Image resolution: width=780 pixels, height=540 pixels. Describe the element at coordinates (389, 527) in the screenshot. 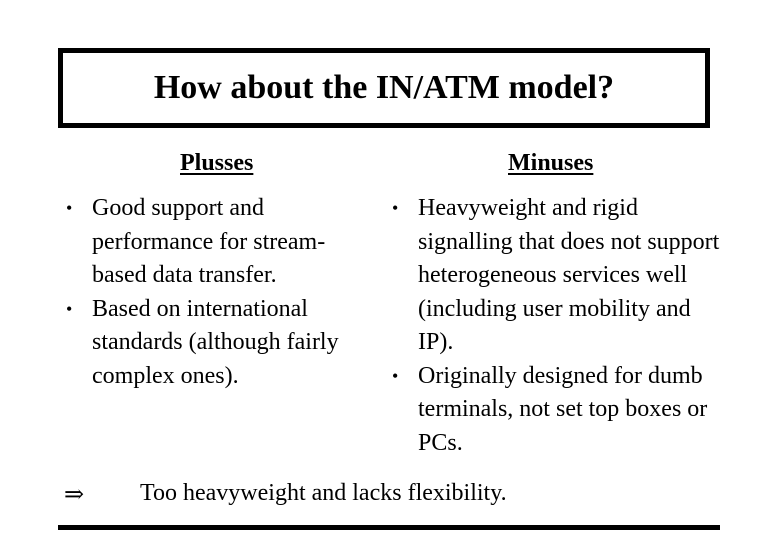

I see `bottom-divider` at that location.